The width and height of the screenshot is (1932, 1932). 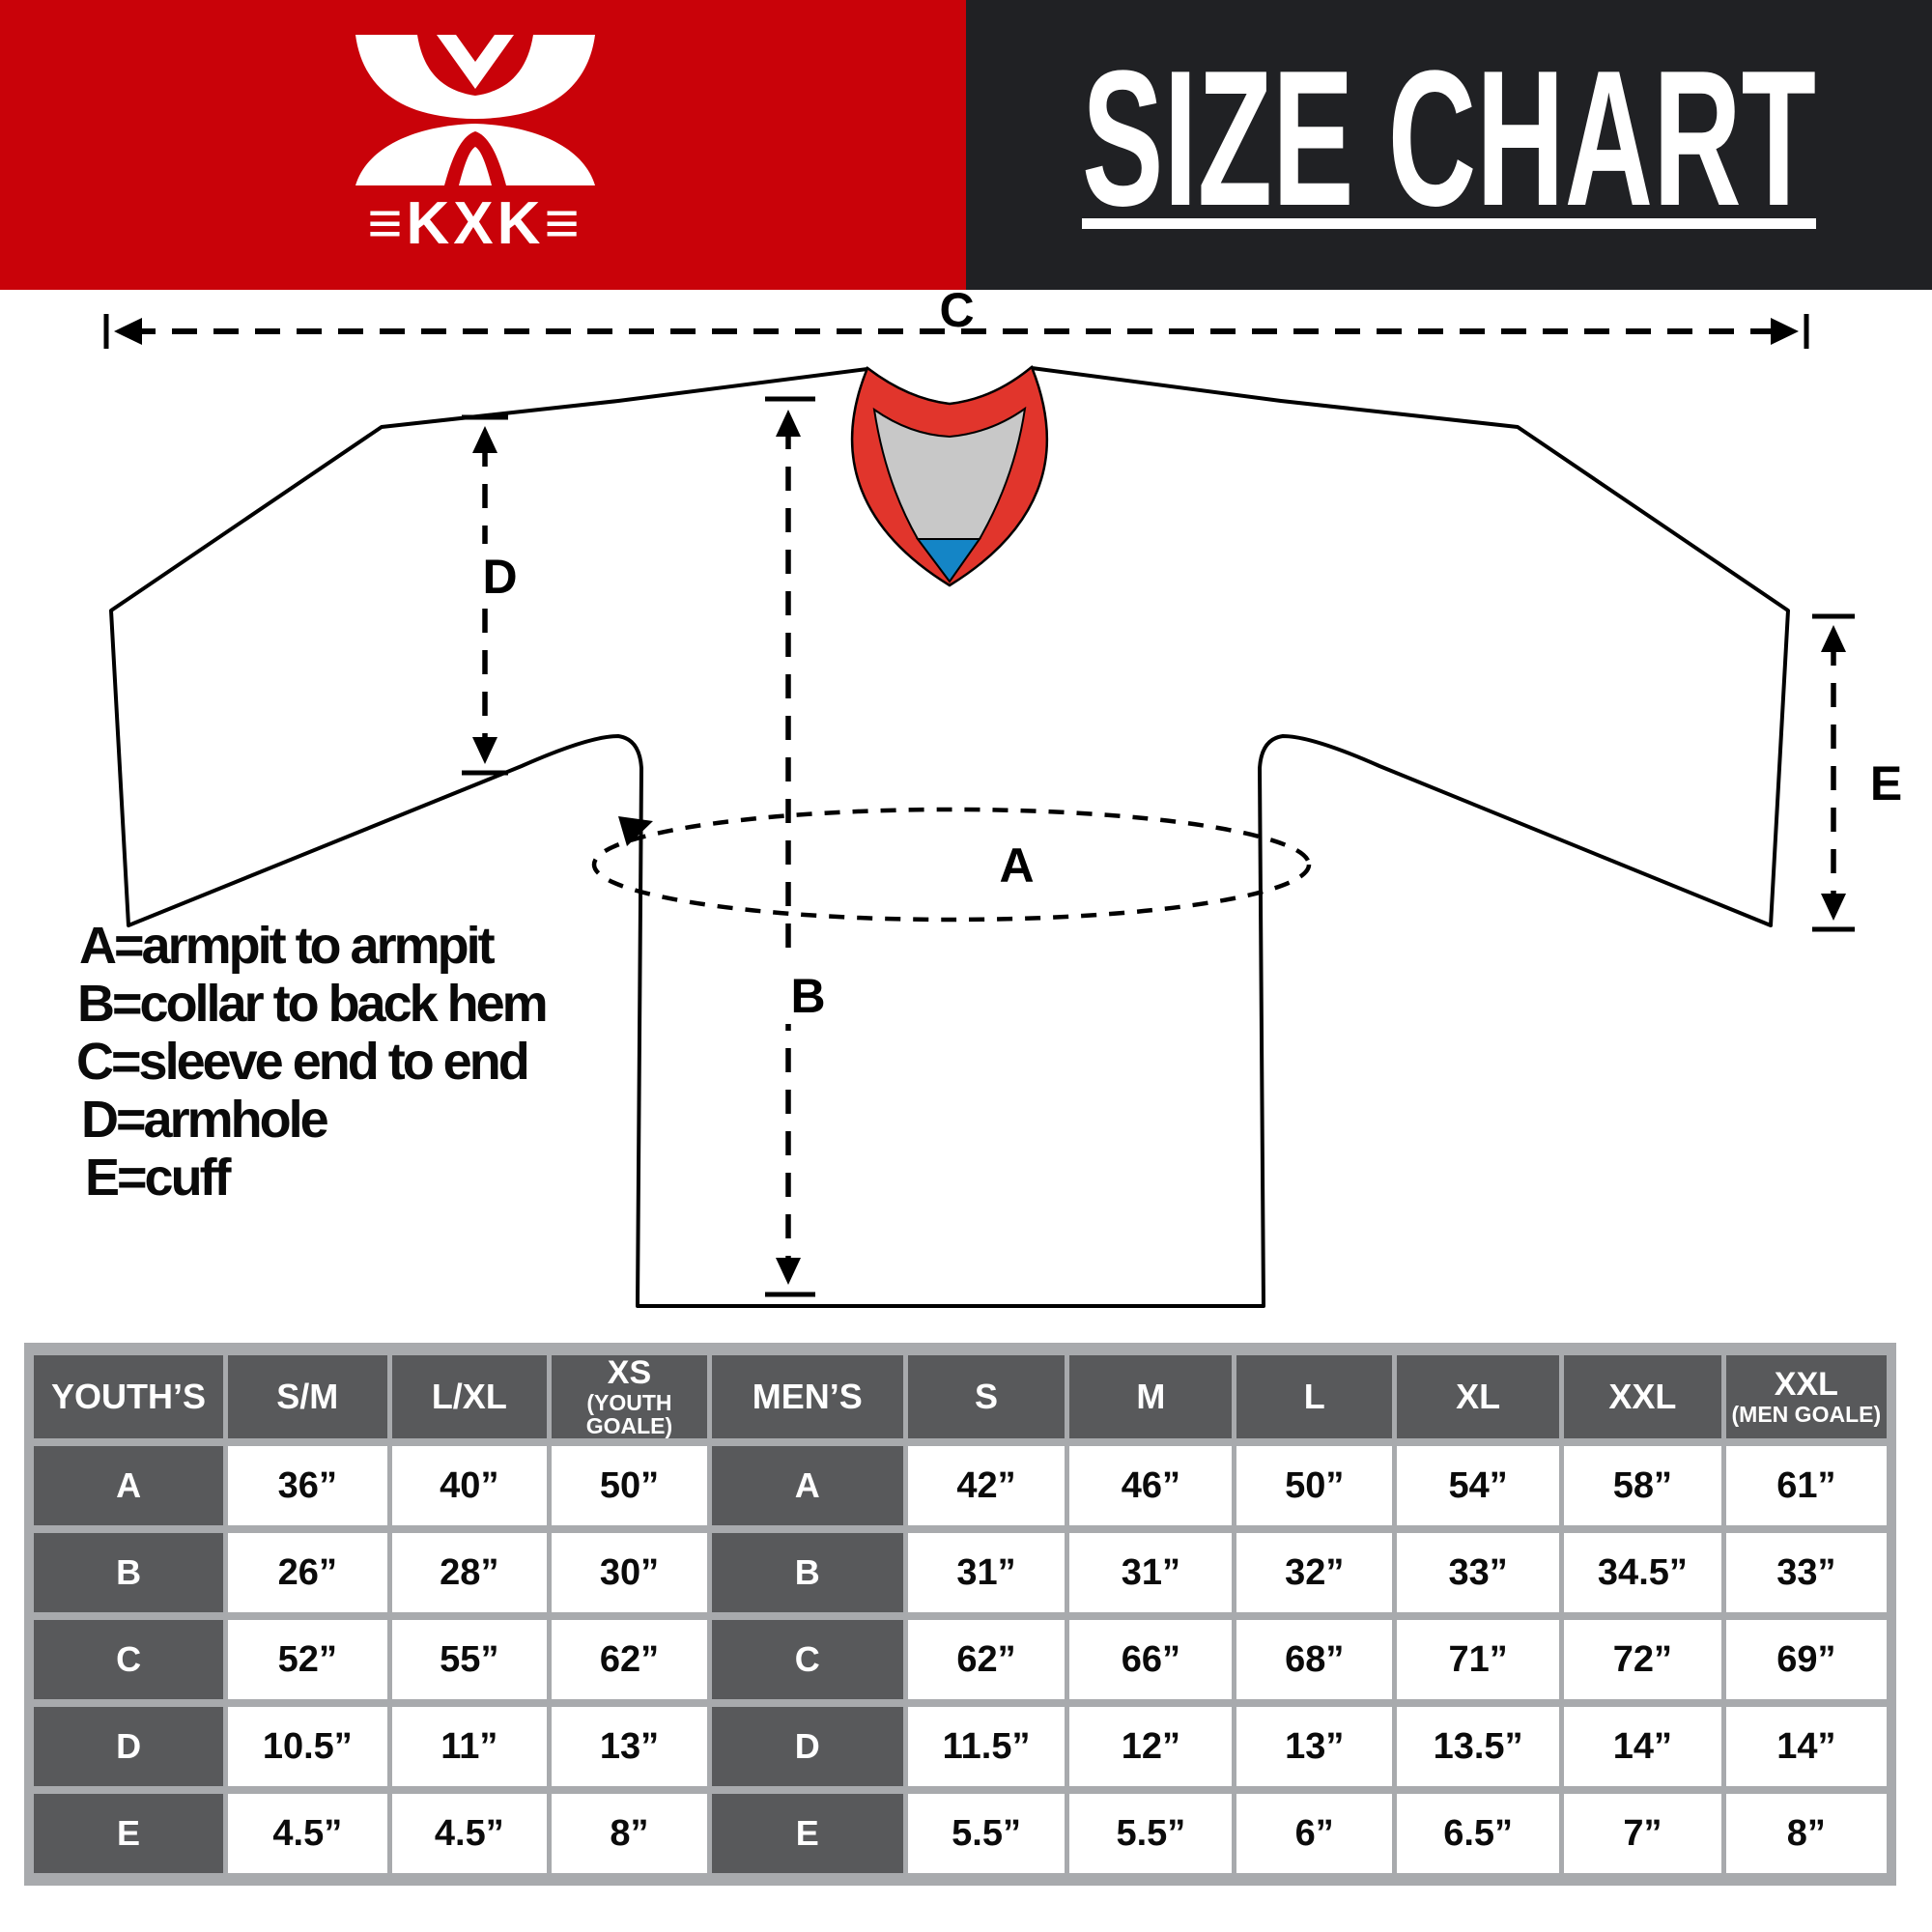 What do you see at coordinates (948, 560) in the screenshot?
I see `collar-blue-patch` at bounding box center [948, 560].